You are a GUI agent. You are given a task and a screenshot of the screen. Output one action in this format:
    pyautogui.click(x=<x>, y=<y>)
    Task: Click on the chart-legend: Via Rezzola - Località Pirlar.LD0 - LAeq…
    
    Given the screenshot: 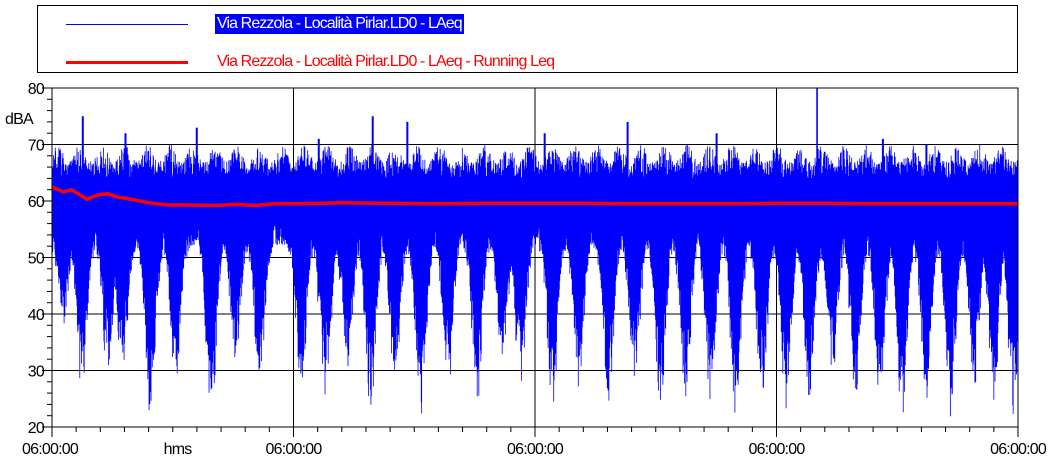 What is the action you would take?
    pyautogui.click(x=527, y=39)
    